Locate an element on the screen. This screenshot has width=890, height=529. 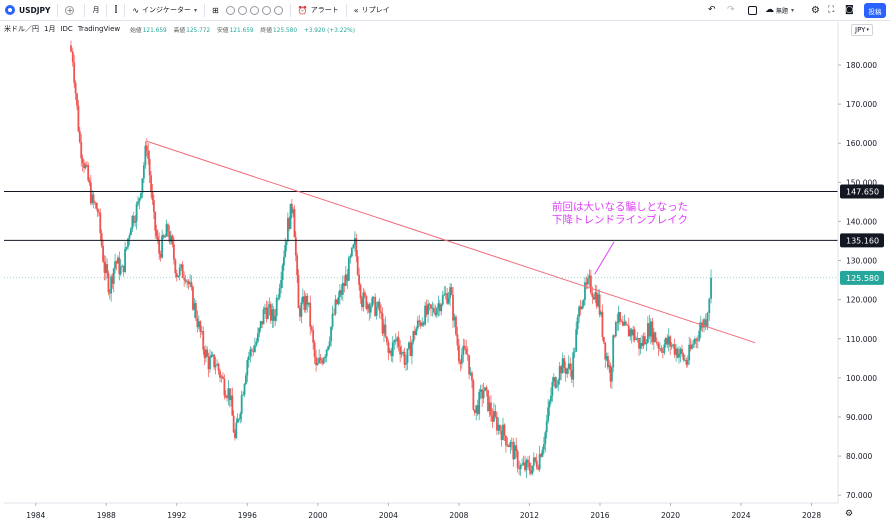
y-tick-label: 160.000 is located at coordinates (861, 143).